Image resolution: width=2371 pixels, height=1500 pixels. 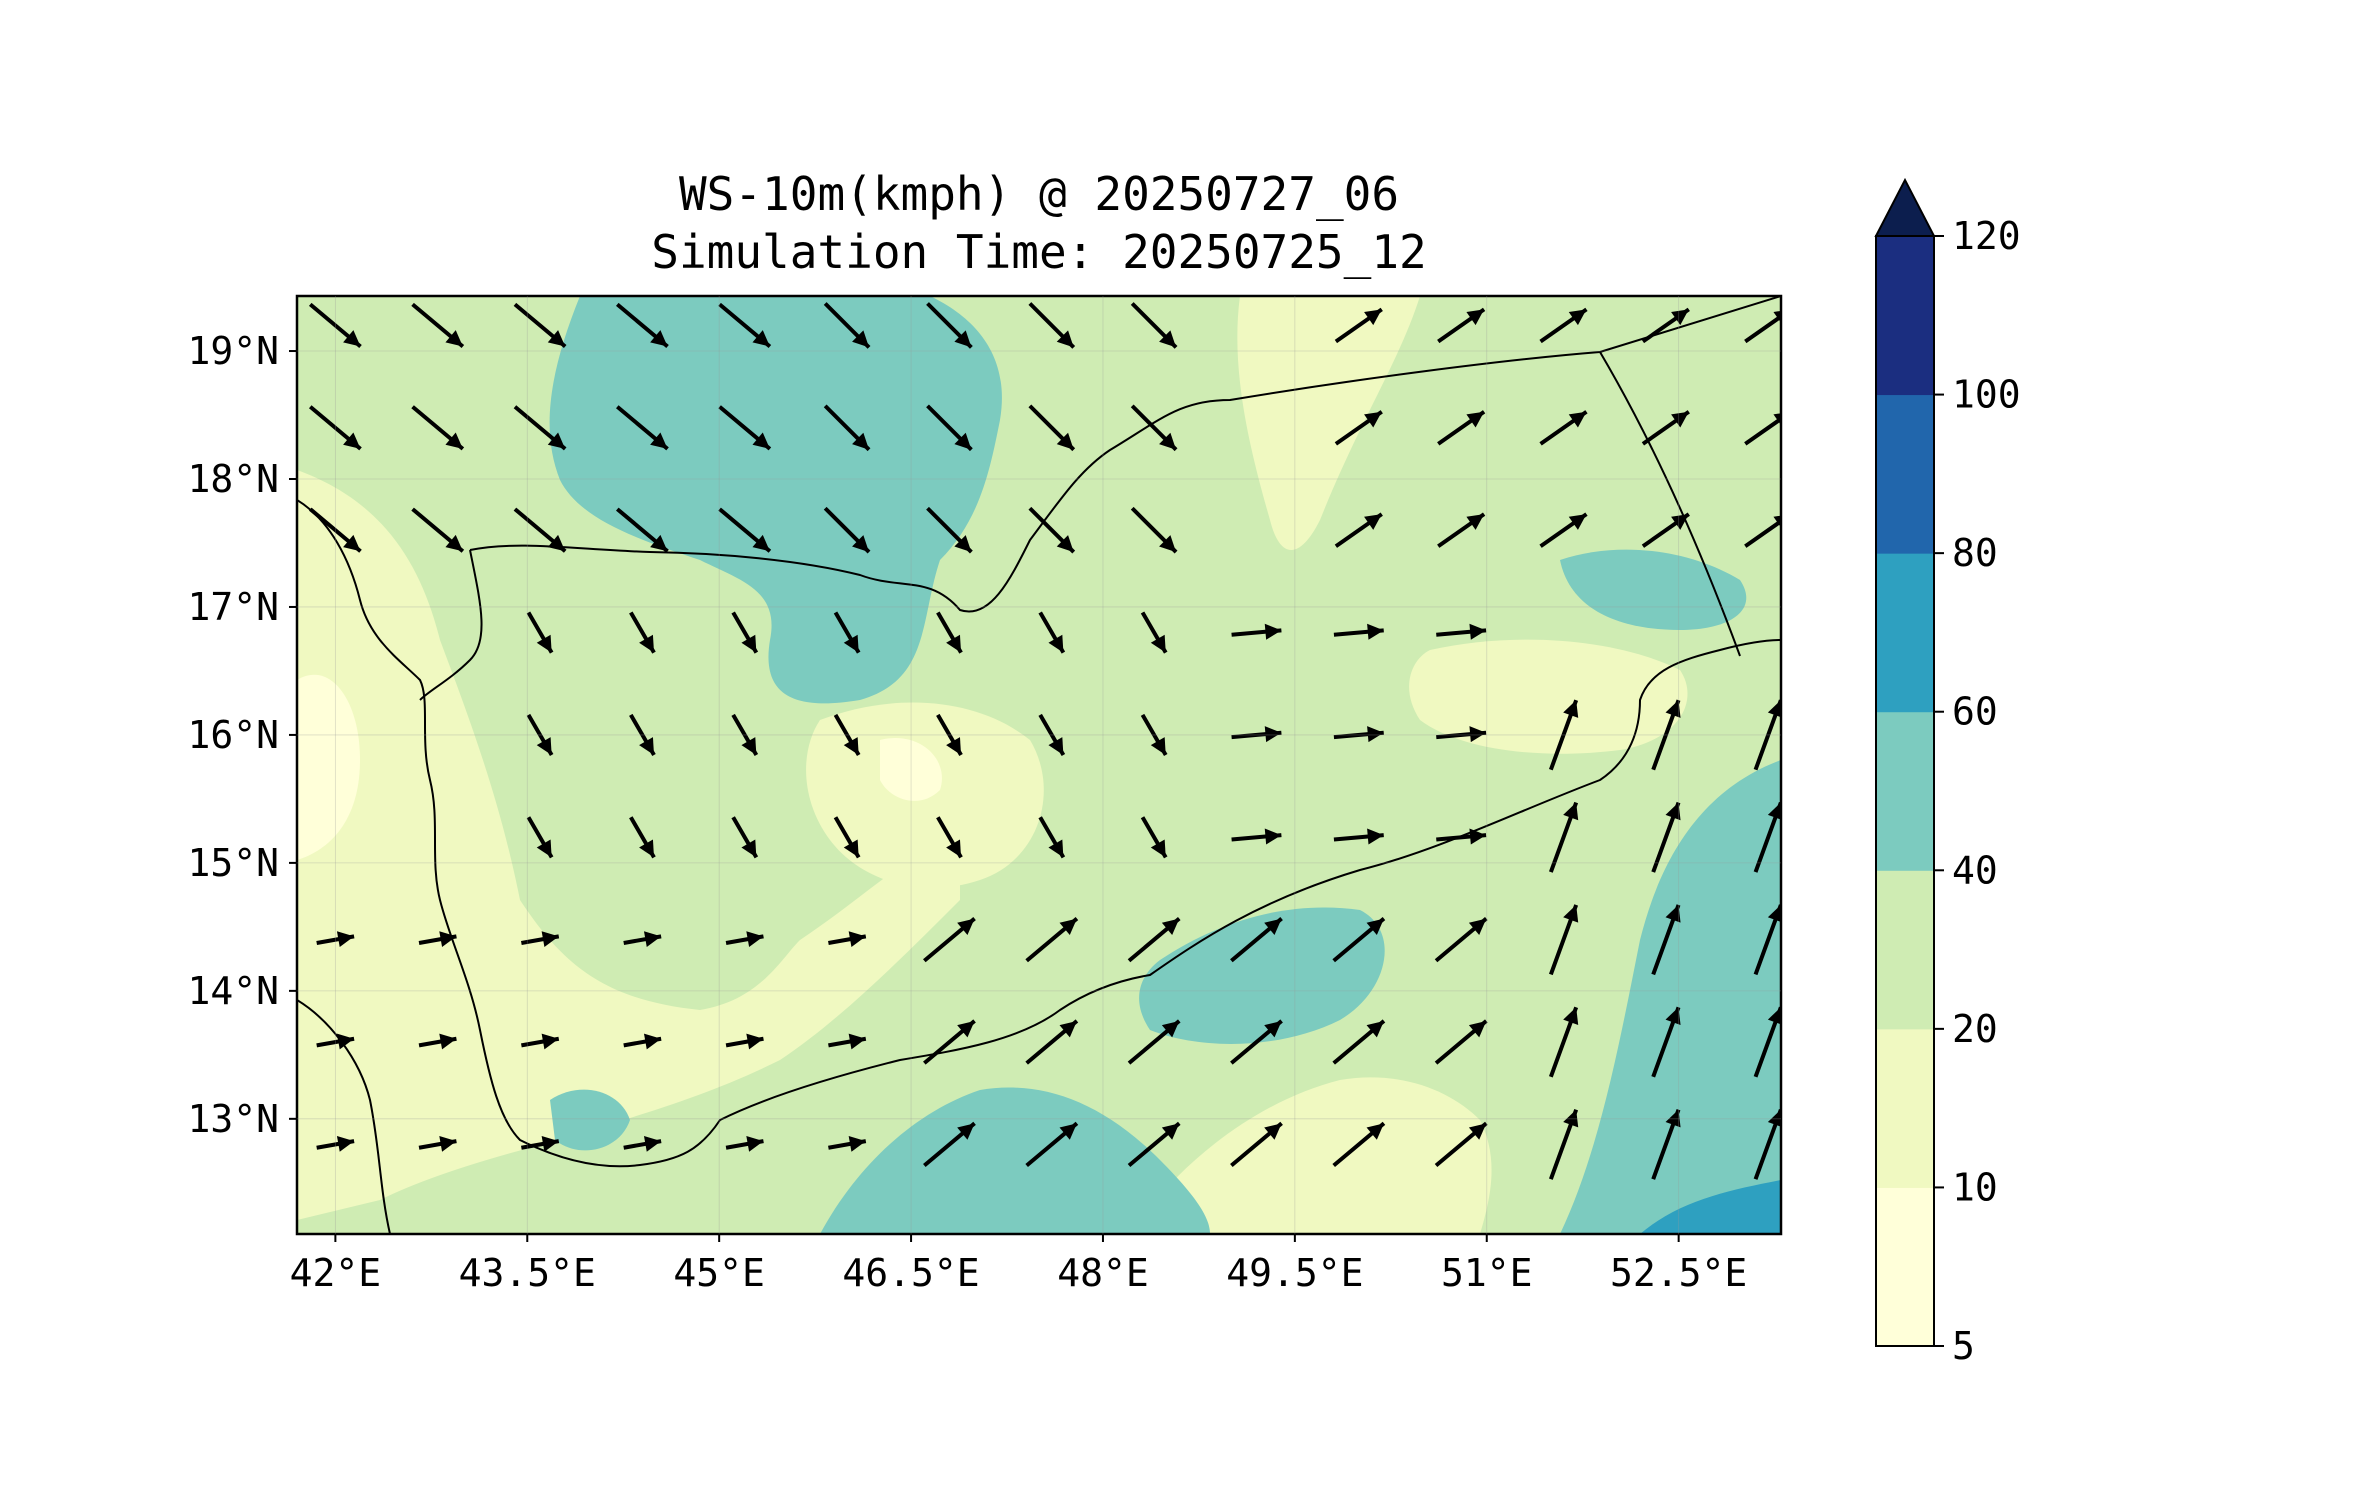 I want to click on lon-tick-label-2: 45°E, so click(x=719, y=1273).